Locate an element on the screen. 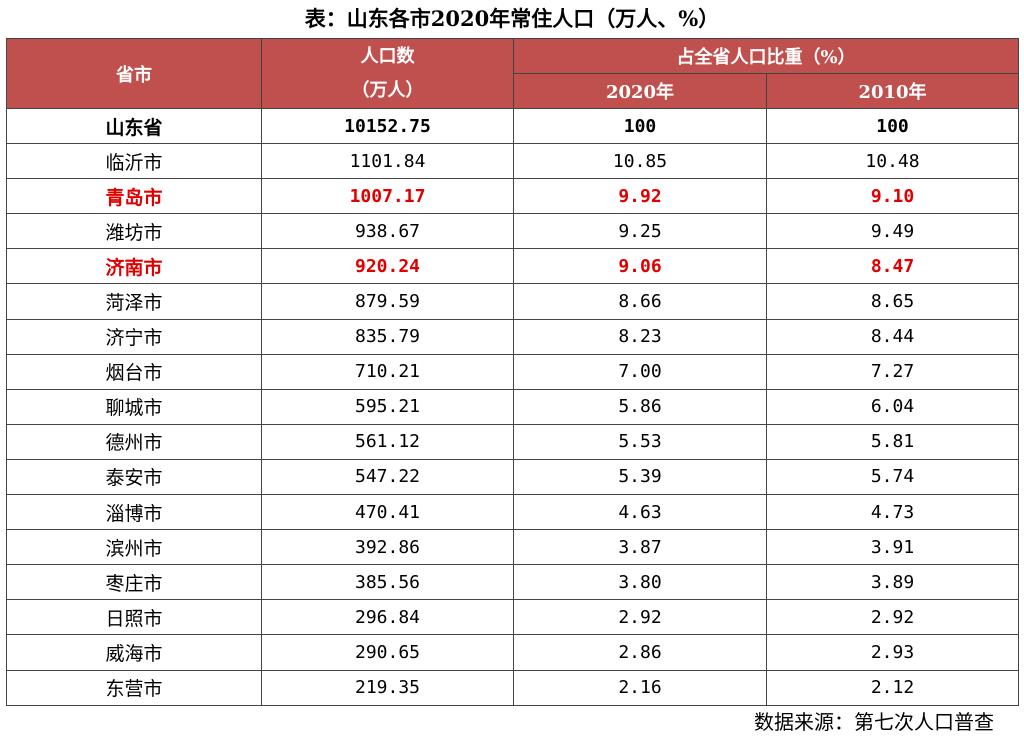 The height and width of the screenshot is (741, 1024). header-population: 人口数 （万人） is located at coordinates (387, 73).